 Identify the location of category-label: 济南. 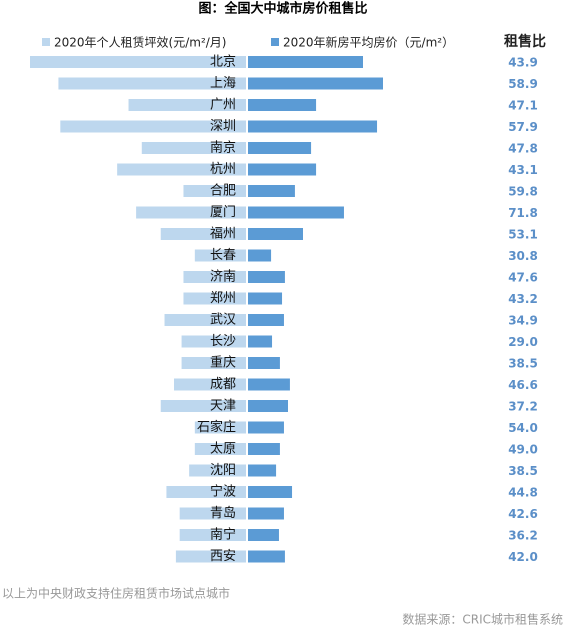
(223, 277).